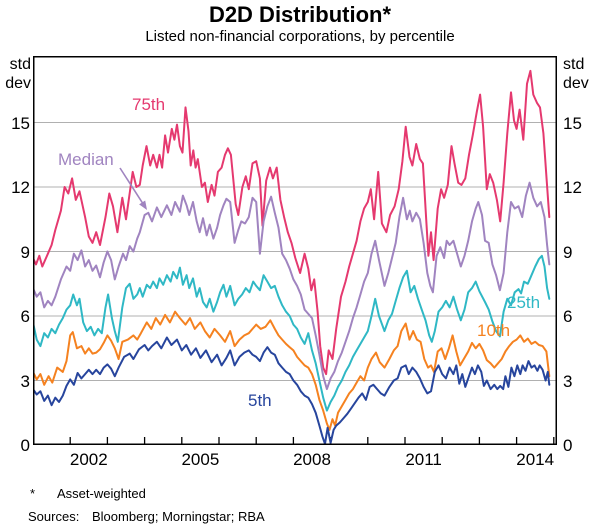  Describe the element at coordinates (535, 459) in the screenshot. I see `x-tick-label: 2014` at that location.